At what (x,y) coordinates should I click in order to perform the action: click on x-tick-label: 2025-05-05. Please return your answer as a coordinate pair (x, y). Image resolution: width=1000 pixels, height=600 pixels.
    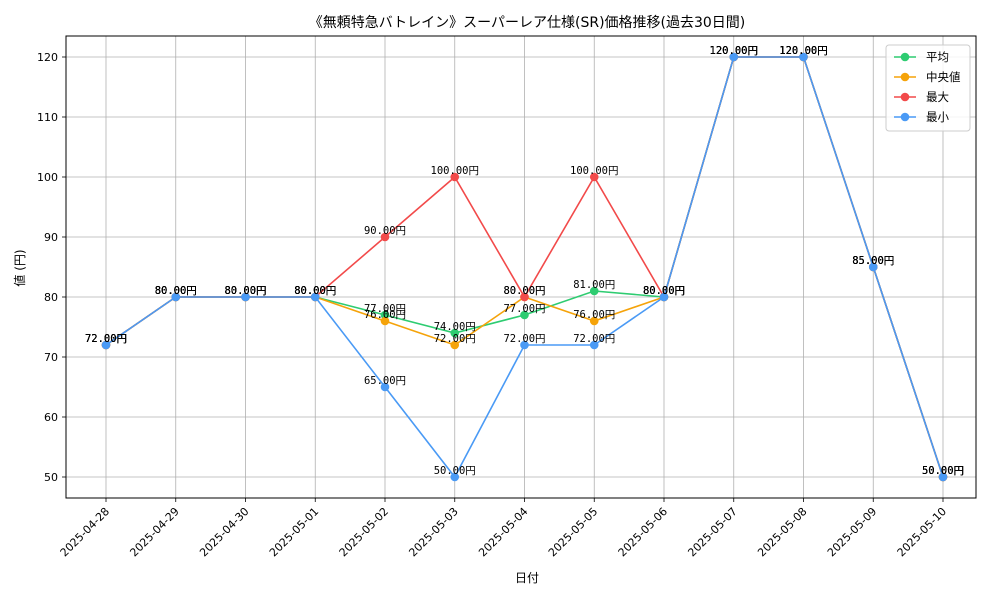
    Looking at the image, I should click on (573, 532).